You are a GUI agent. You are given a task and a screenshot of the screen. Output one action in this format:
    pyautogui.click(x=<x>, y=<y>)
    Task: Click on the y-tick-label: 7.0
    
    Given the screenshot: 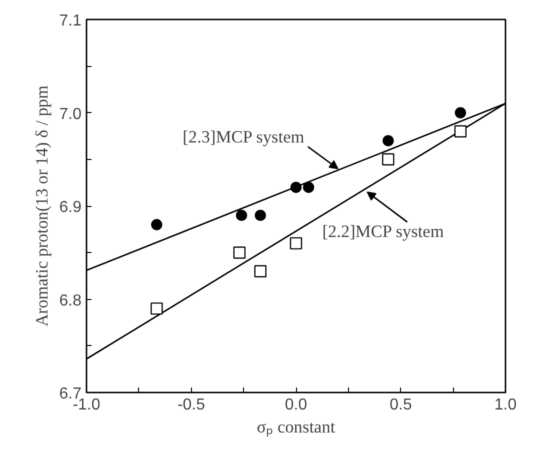 What is the action you would take?
    pyautogui.click(x=70, y=114)
    